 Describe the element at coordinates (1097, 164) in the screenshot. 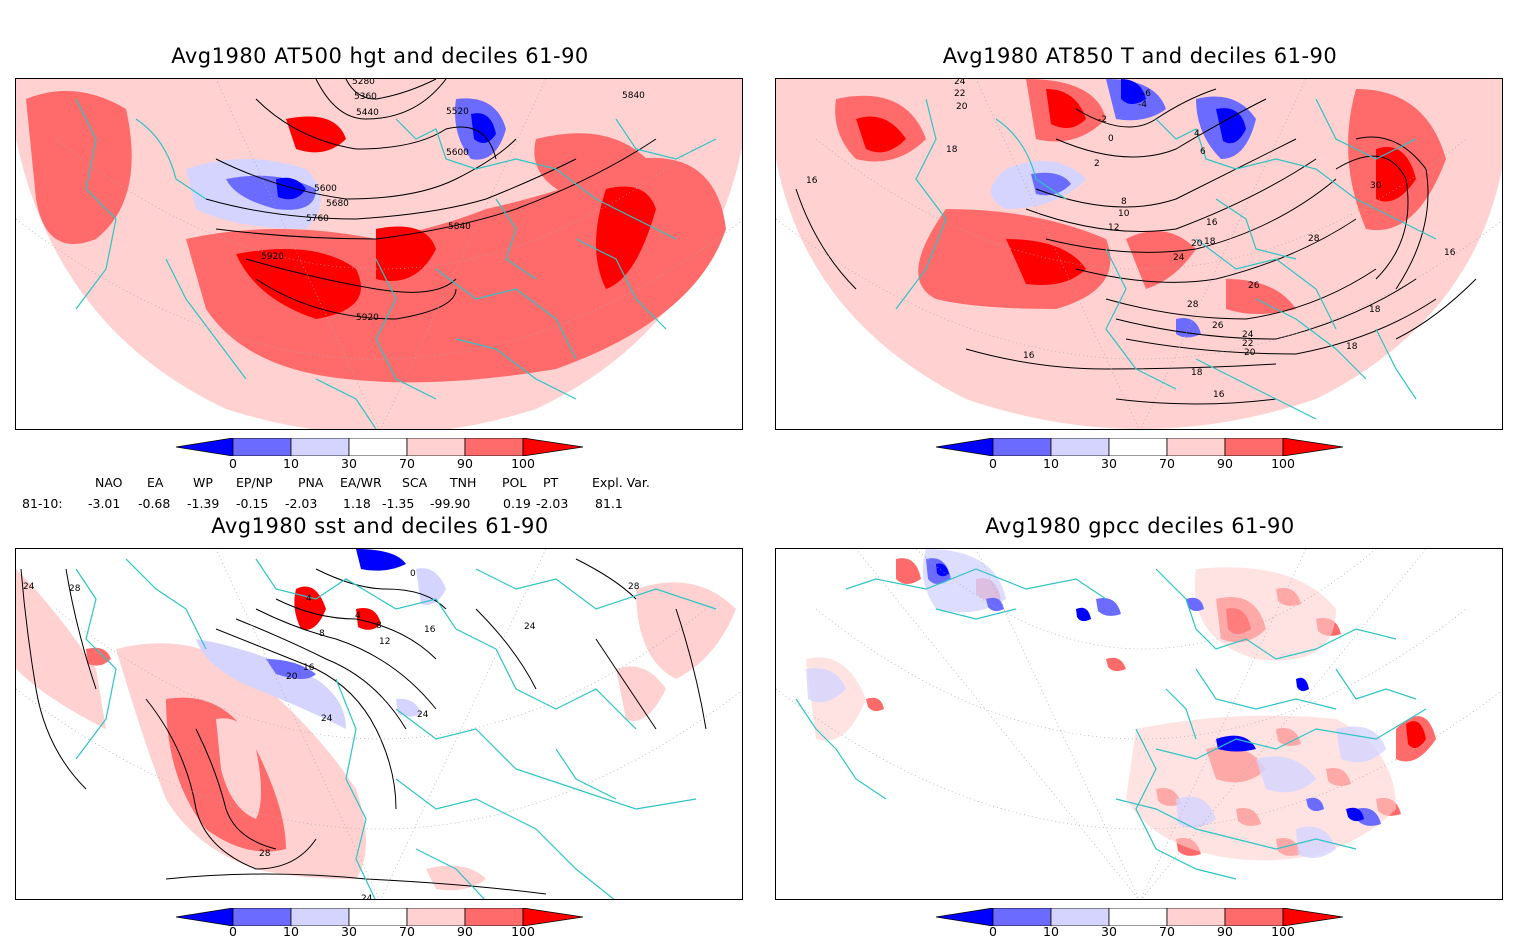

I see `contour-label: 2` at that location.